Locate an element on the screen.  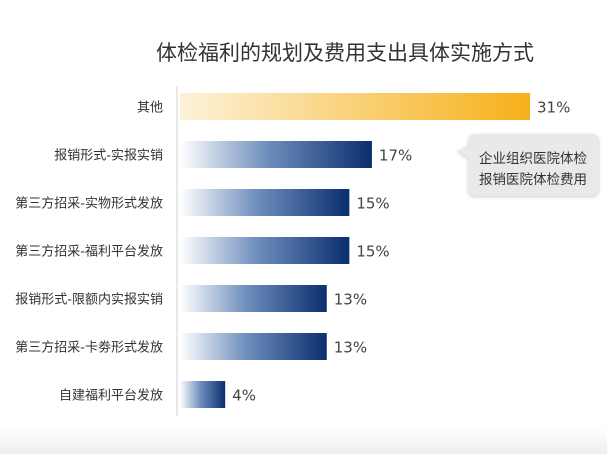
category-label: 第三方招采-实物形式发放 is located at coordinates (89, 204).